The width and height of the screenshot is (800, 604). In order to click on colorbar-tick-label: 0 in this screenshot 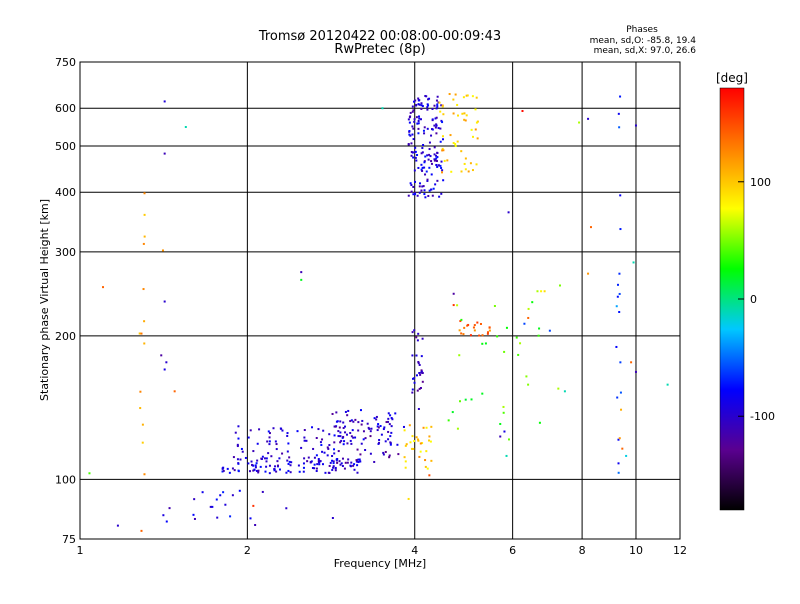, I will do `click(753, 299)`.